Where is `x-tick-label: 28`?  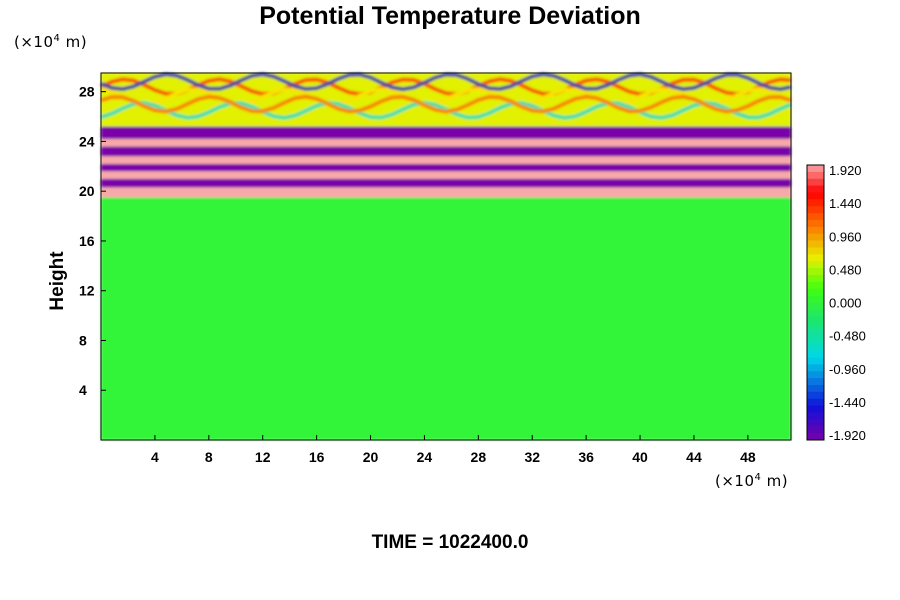 x-tick-label: 28 is located at coordinates (479, 457).